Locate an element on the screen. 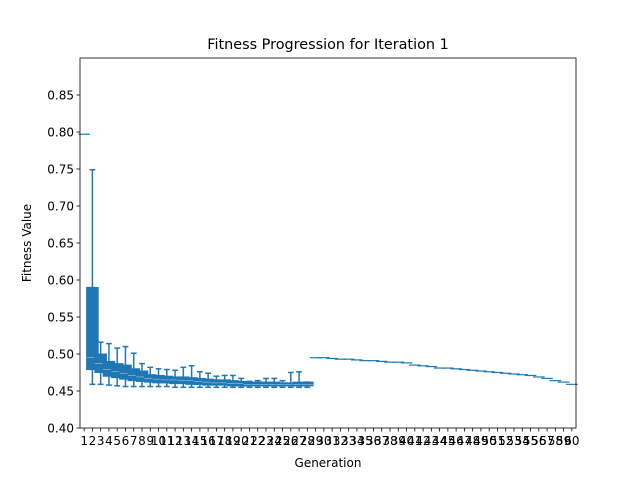 The height and width of the screenshot is (480, 640). x-tick-label: 47 is located at coordinates (464, 441).